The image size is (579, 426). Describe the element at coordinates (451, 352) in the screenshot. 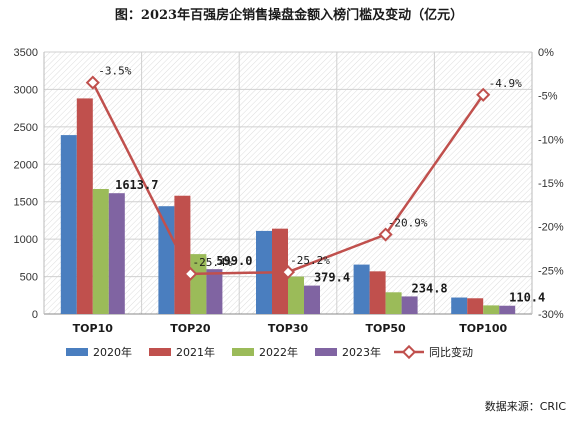

I see `legend-label: 同比变动` at that location.